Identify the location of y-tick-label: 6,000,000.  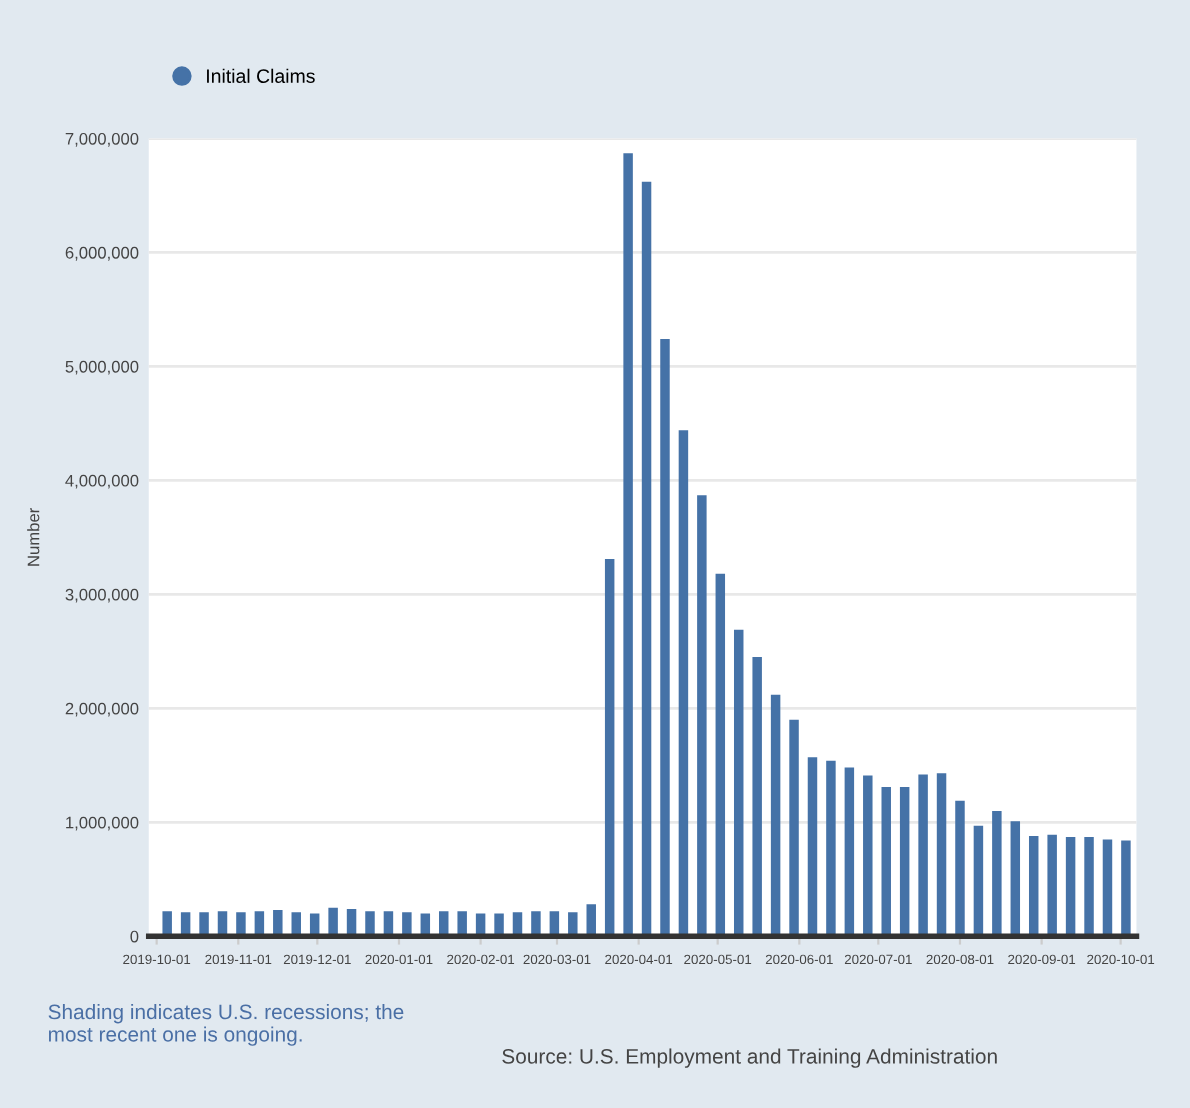
(102, 253).